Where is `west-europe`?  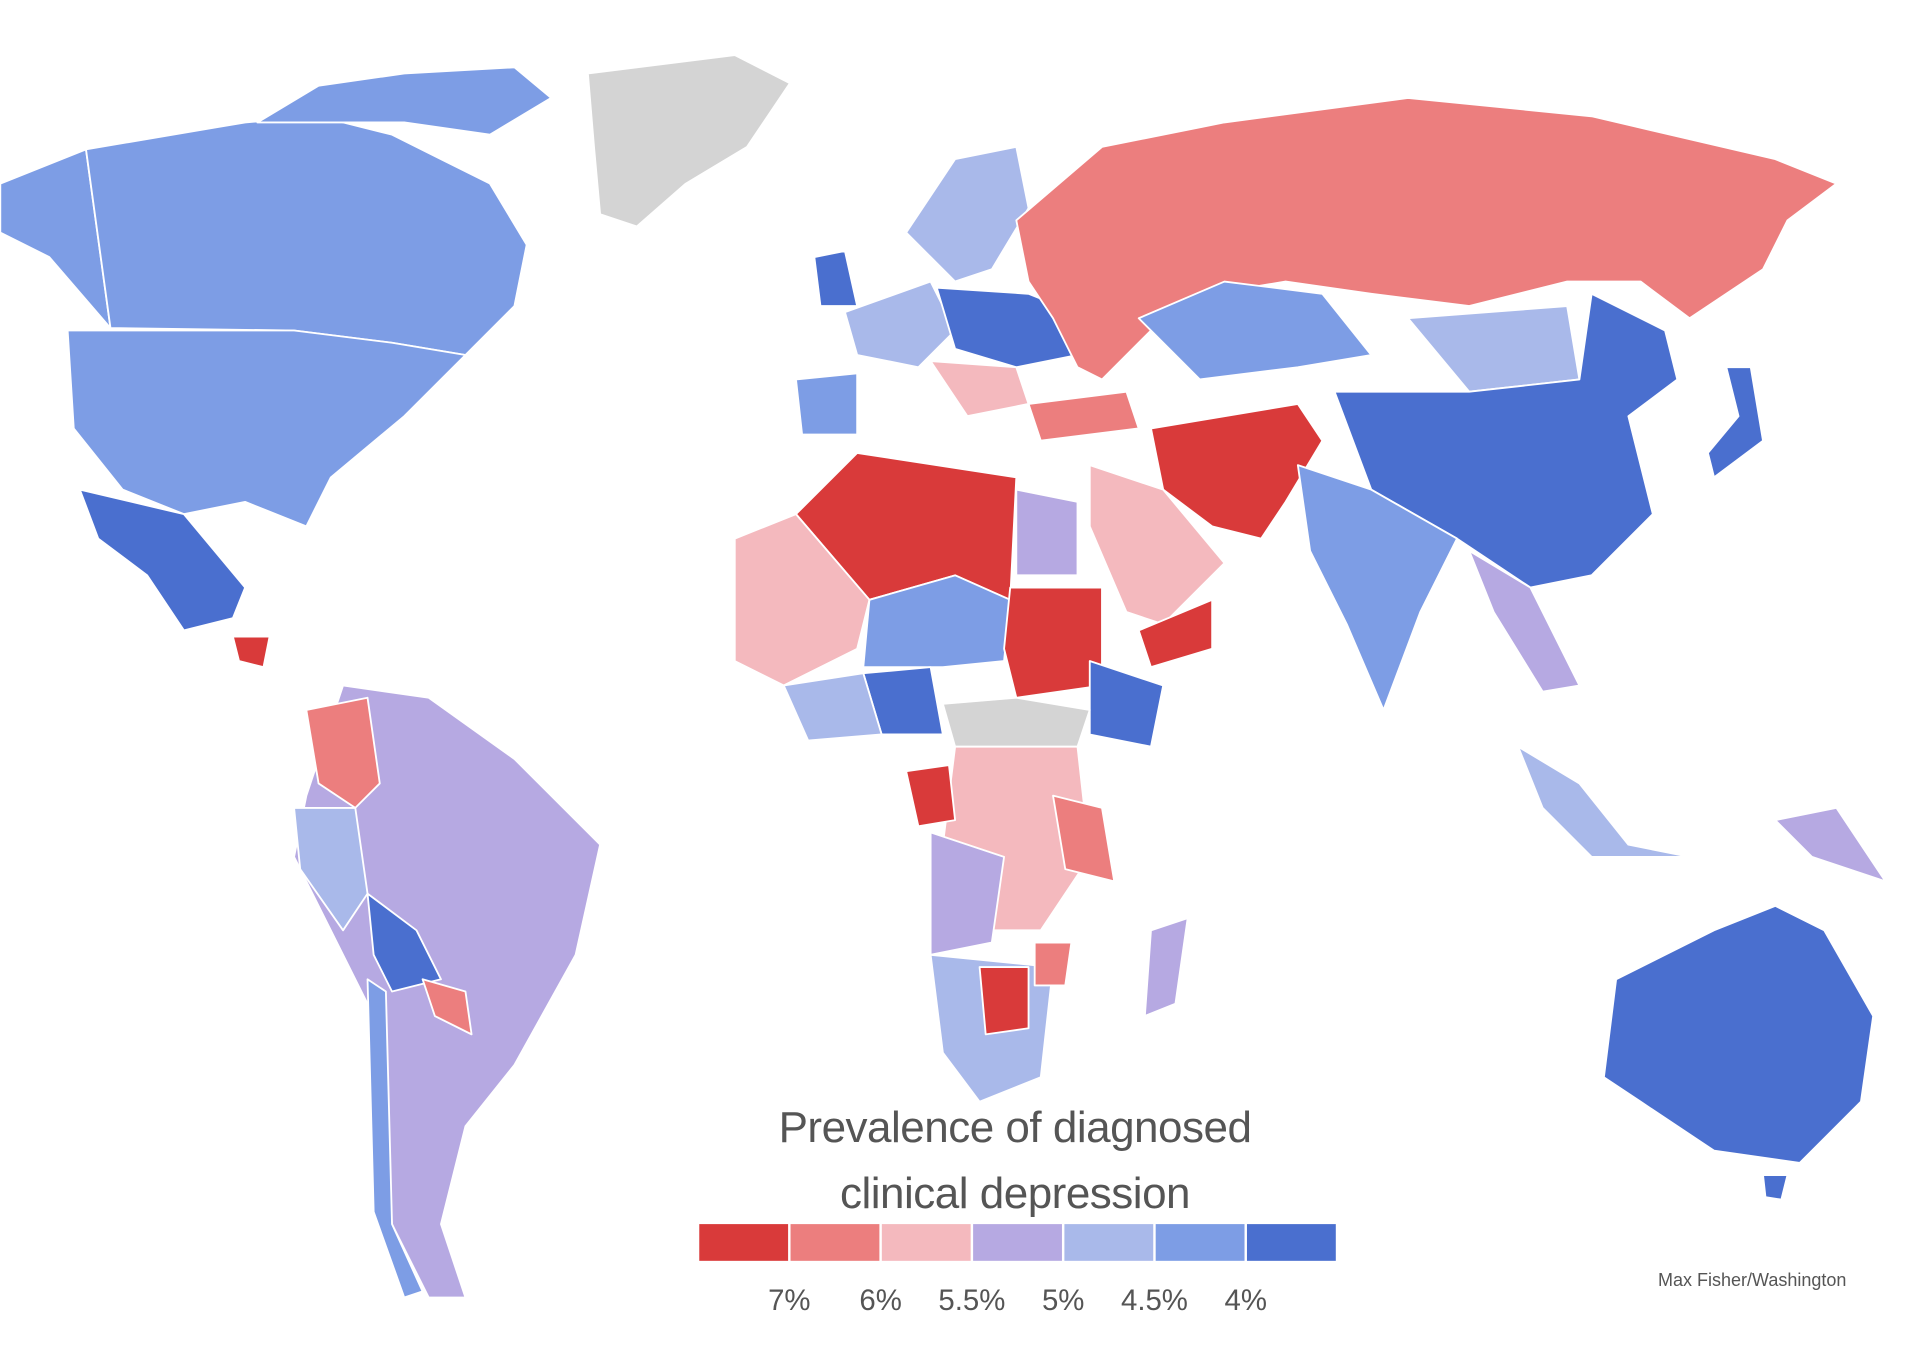
west-europe is located at coordinates (900, 324).